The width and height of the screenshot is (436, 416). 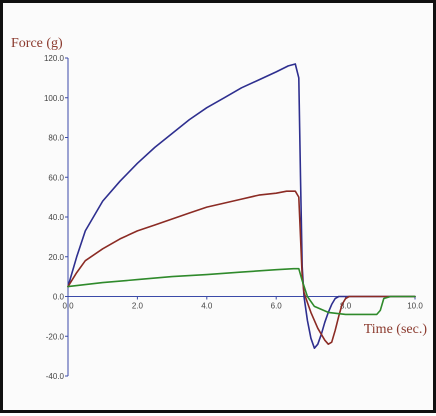 What do you see at coordinates (56, 217) in the screenshot?
I see `y-tick-label: 40.0` at bounding box center [56, 217].